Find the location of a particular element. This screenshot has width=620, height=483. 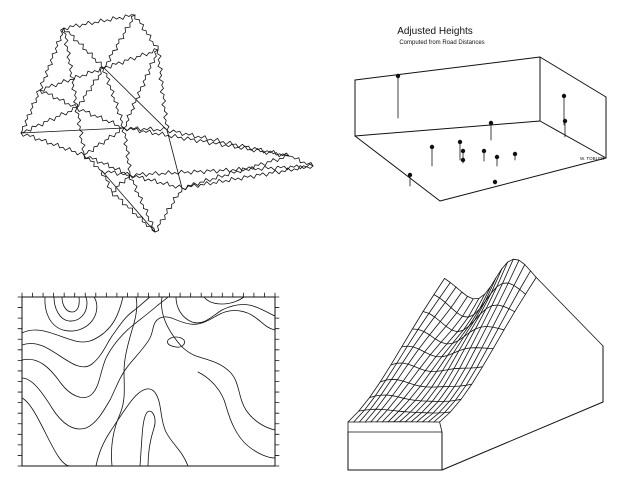

heights-subtitle: Computed from Road Distances is located at coordinates (441, 43).